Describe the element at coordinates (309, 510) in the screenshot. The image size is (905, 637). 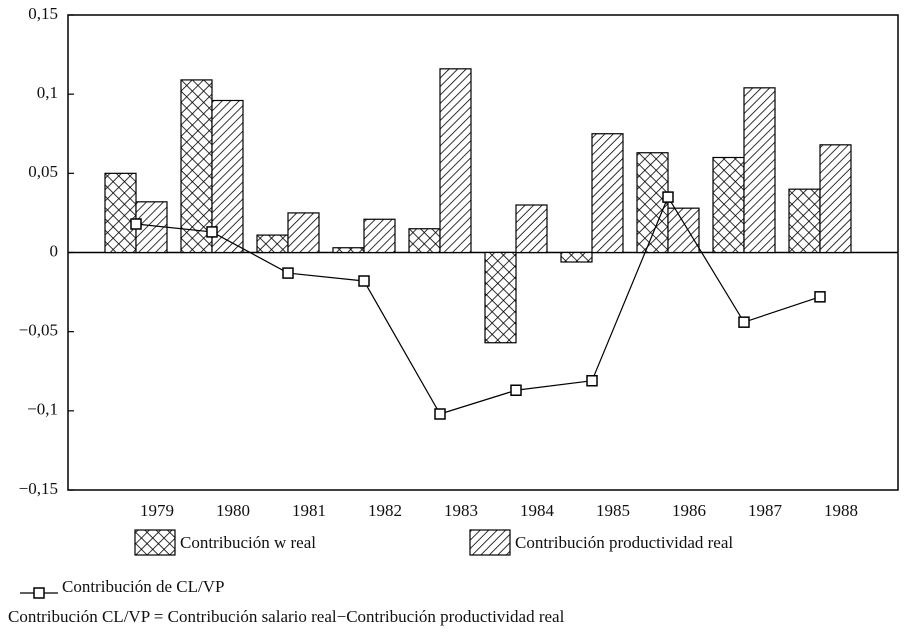
I see `x-tick-label: 1981` at that location.